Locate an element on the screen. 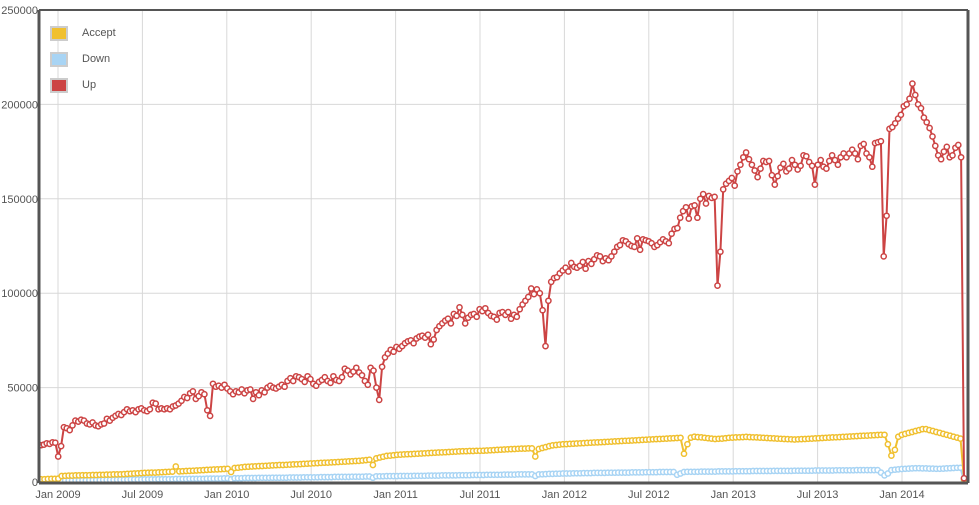 The height and width of the screenshot is (505, 979). legend-item-up: Up is located at coordinates (83, 85).